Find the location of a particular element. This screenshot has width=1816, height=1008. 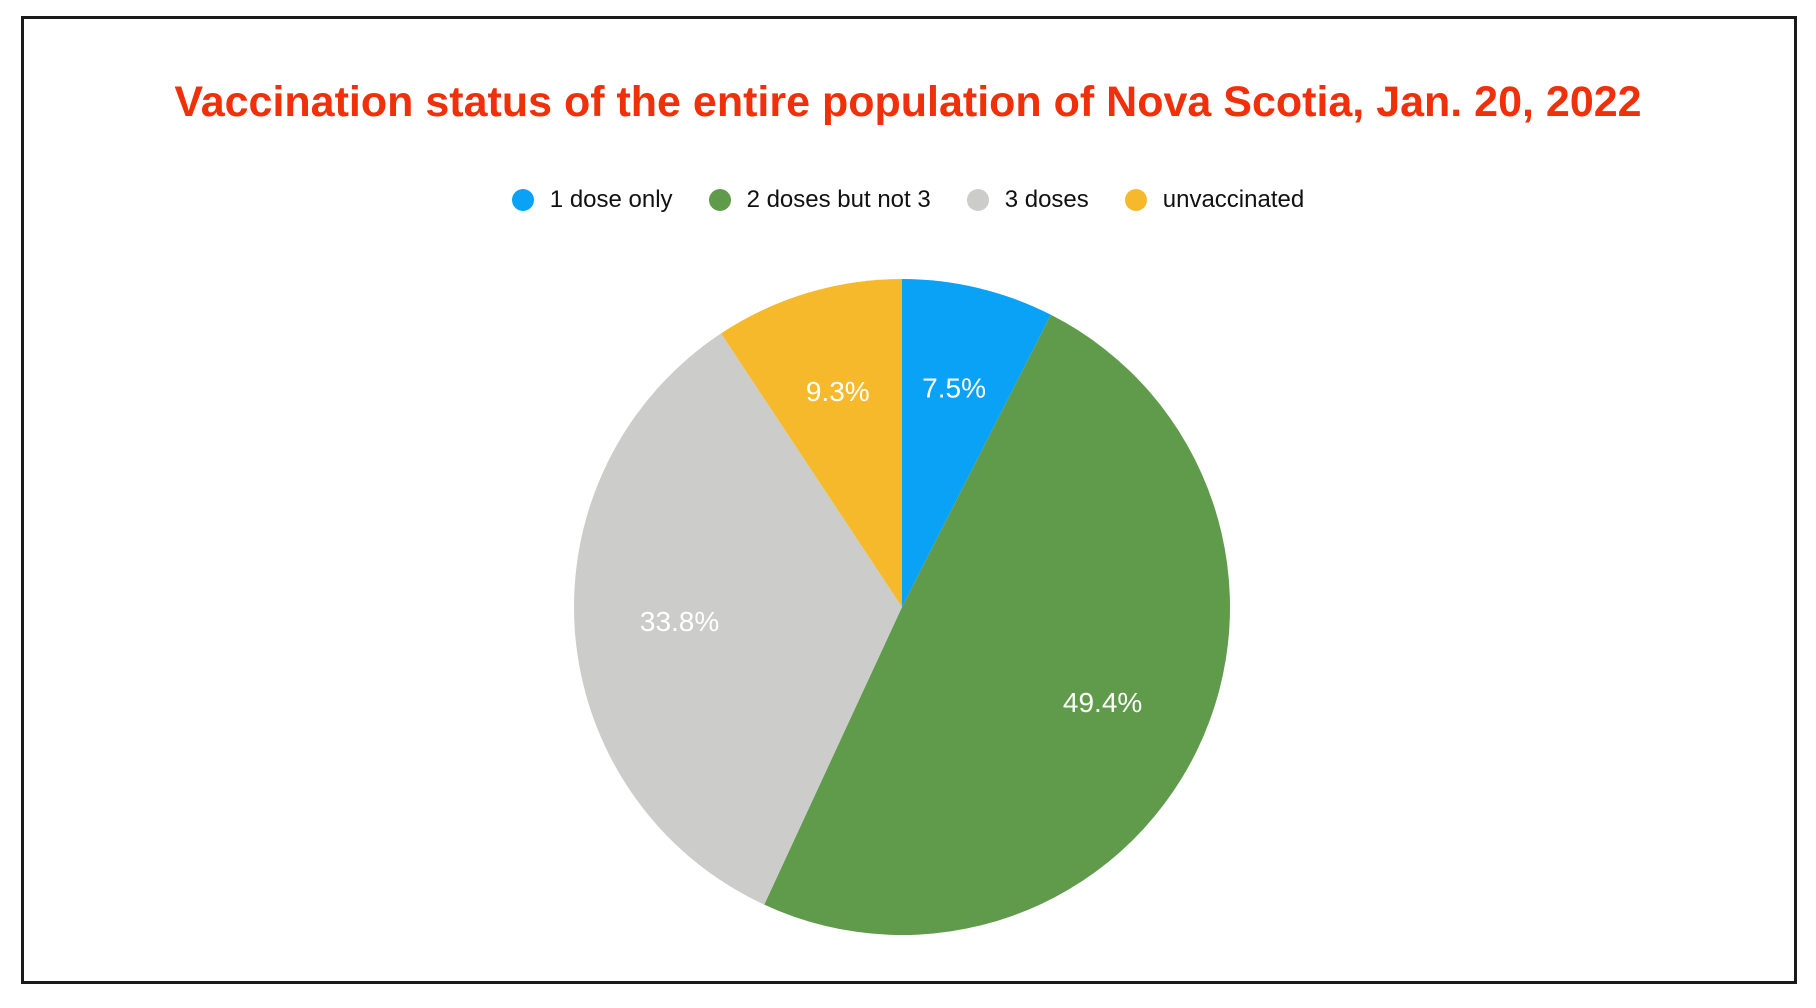

legend-item-unvaccinated: unvaccinated is located at coordinates (1214, 200).